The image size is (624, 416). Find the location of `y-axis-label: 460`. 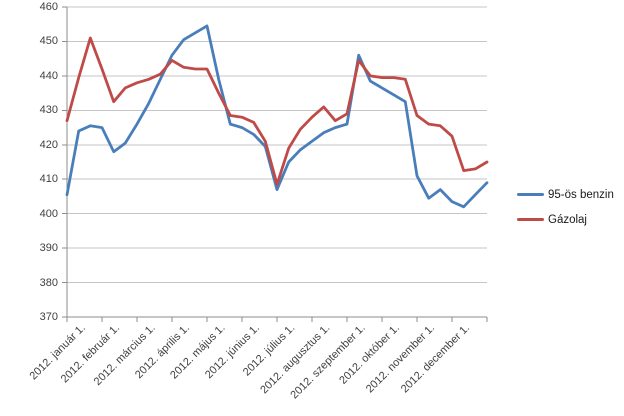

y-axis-label: 460 is located at coordinates (48, 7).